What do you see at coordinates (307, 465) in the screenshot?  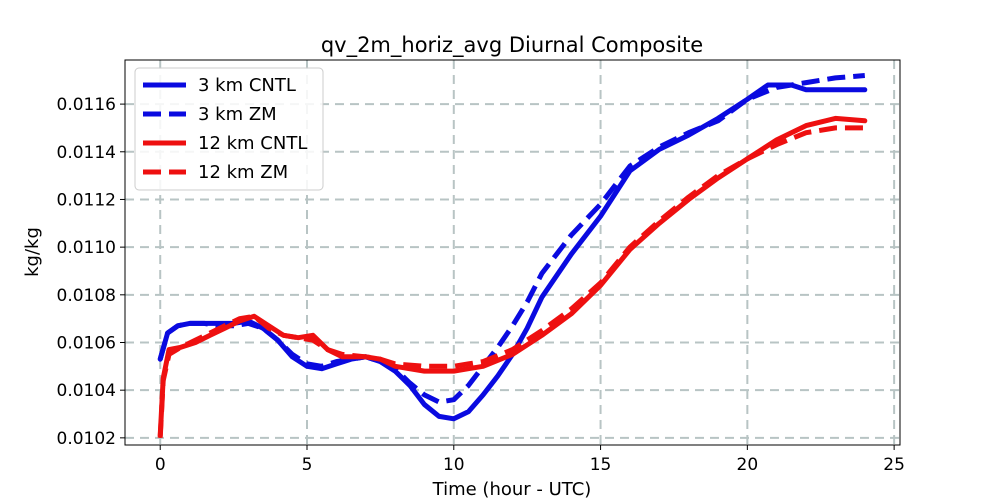 I see `x-tick-label: 5` at bounding box center [307, 465].